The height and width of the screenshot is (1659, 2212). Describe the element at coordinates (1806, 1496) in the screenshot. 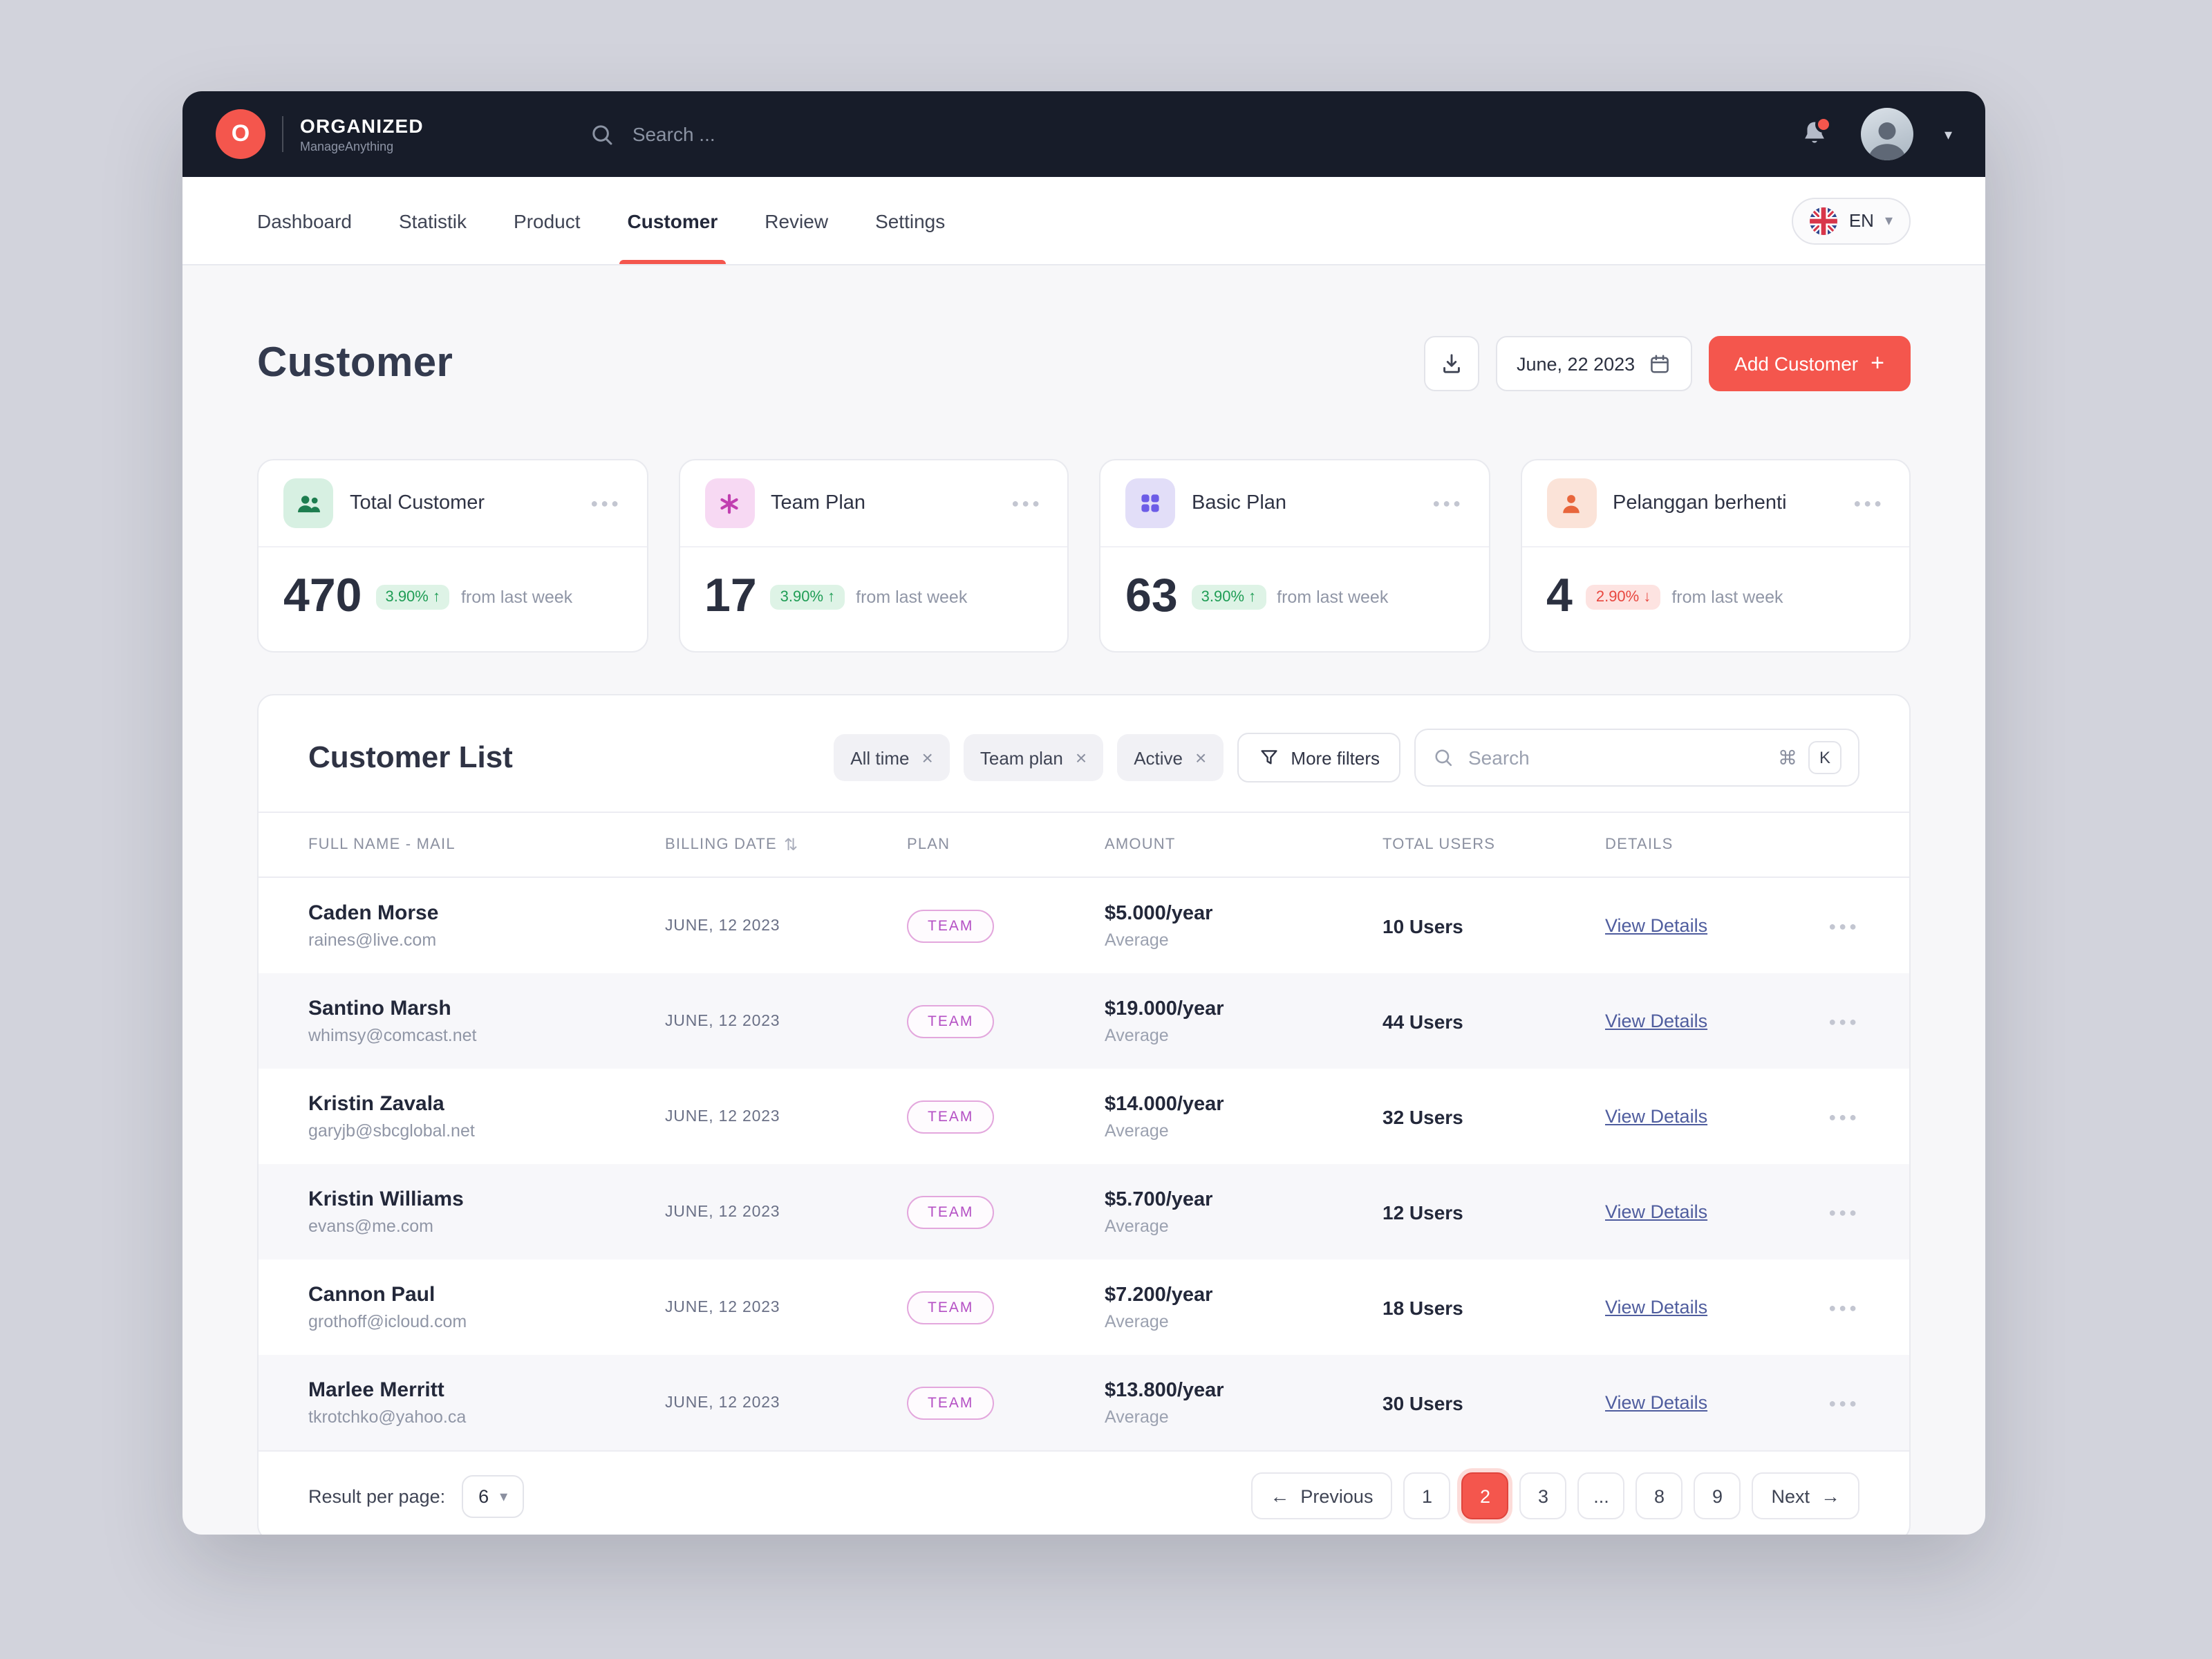

I see `next-page-button: Next →` at that location.